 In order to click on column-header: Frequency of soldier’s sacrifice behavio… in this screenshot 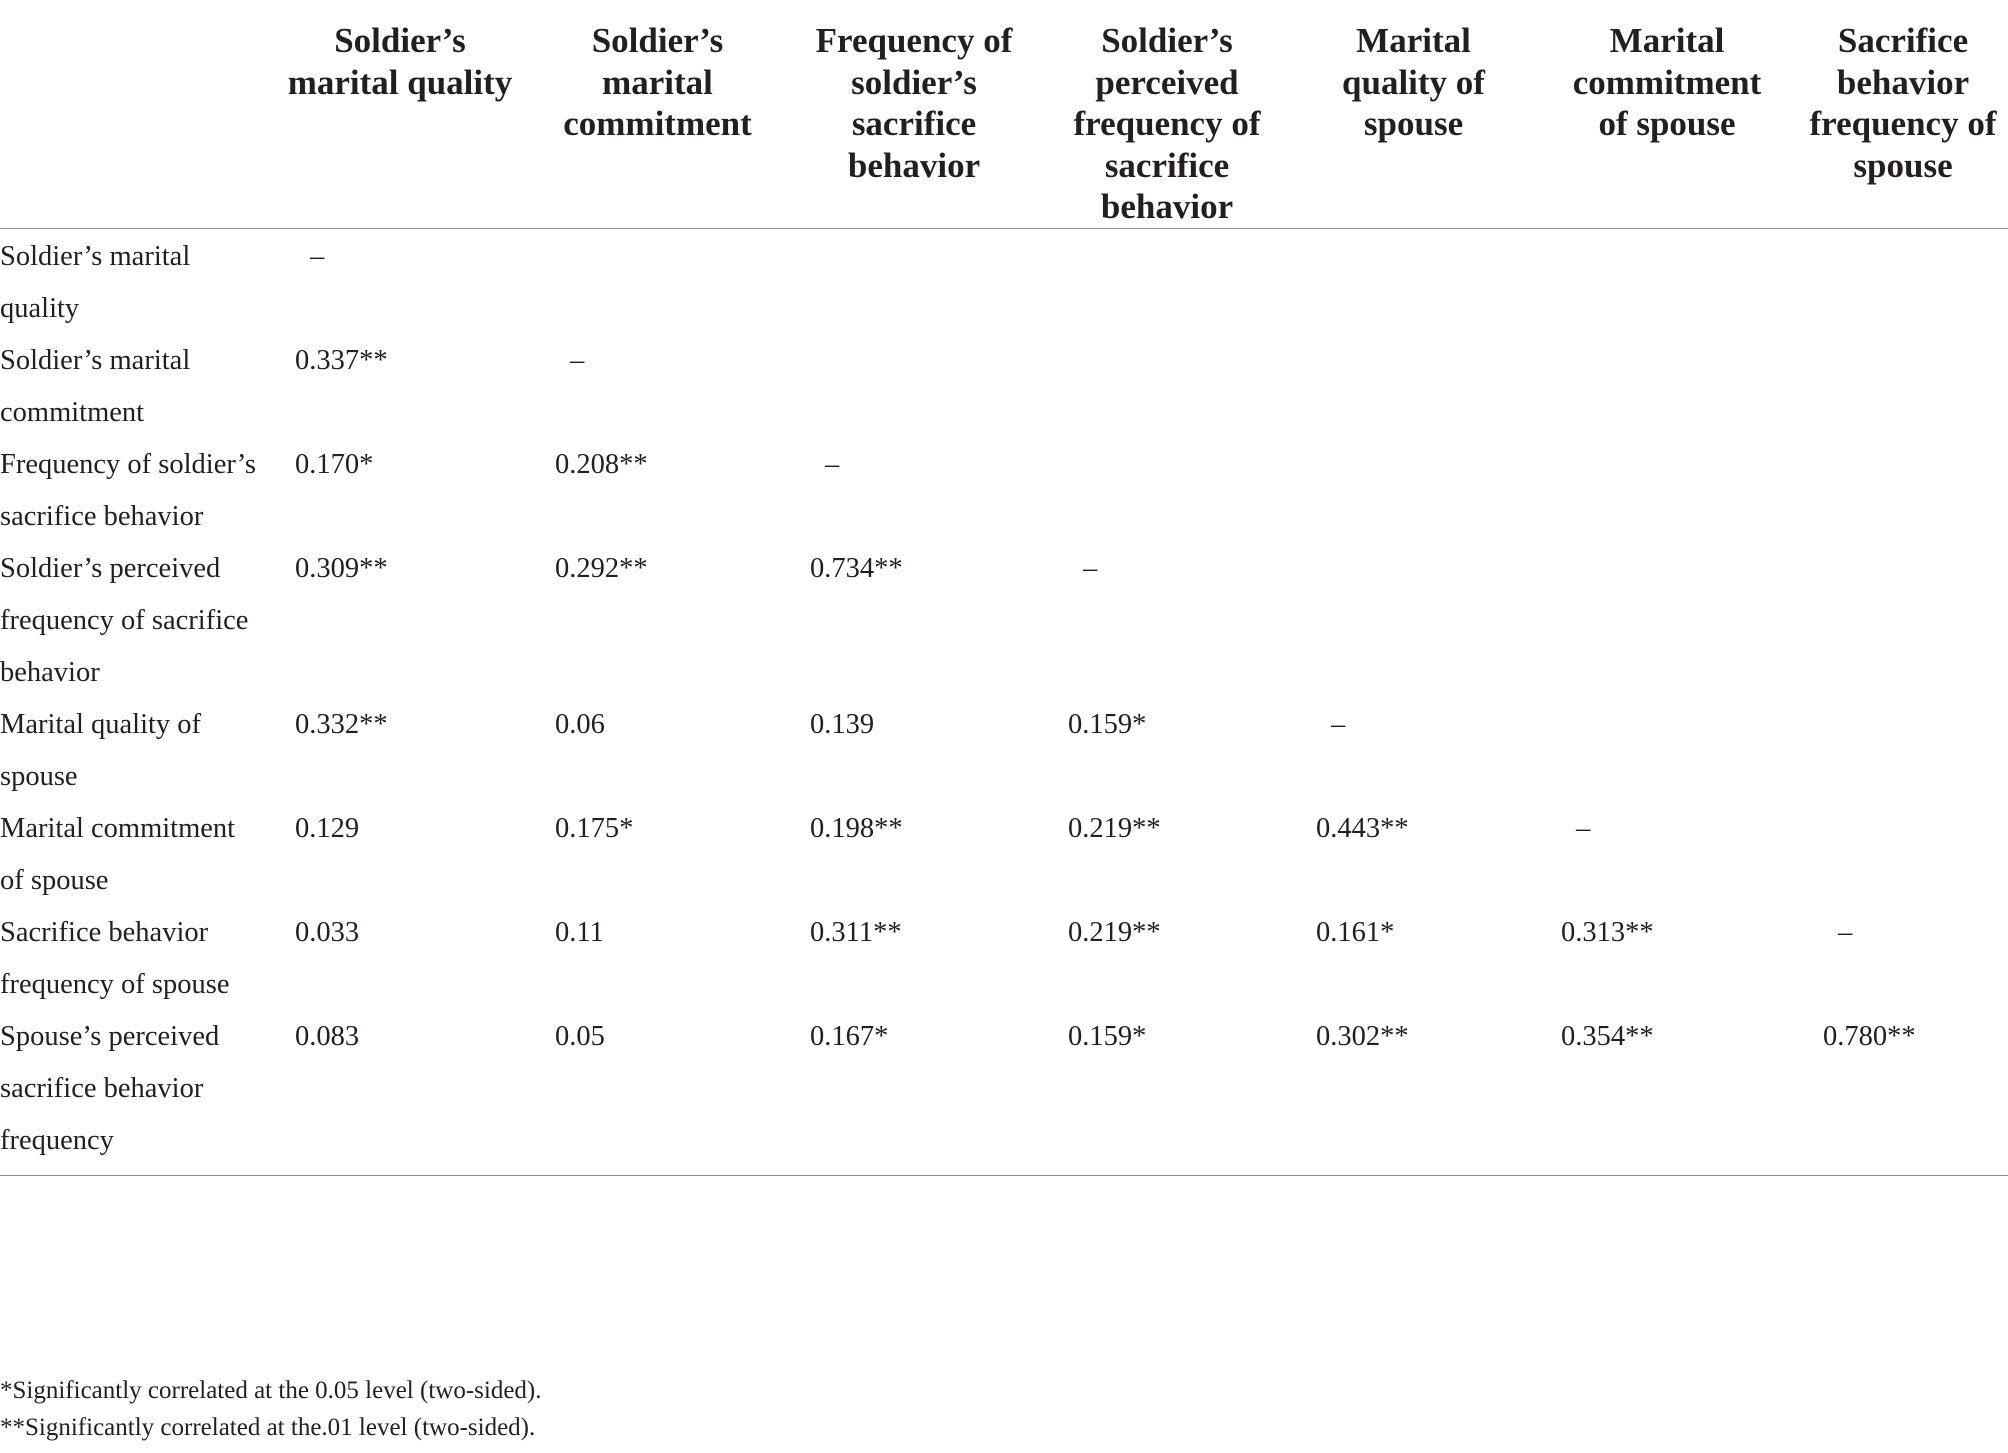, I will do `click(914, 114)`.